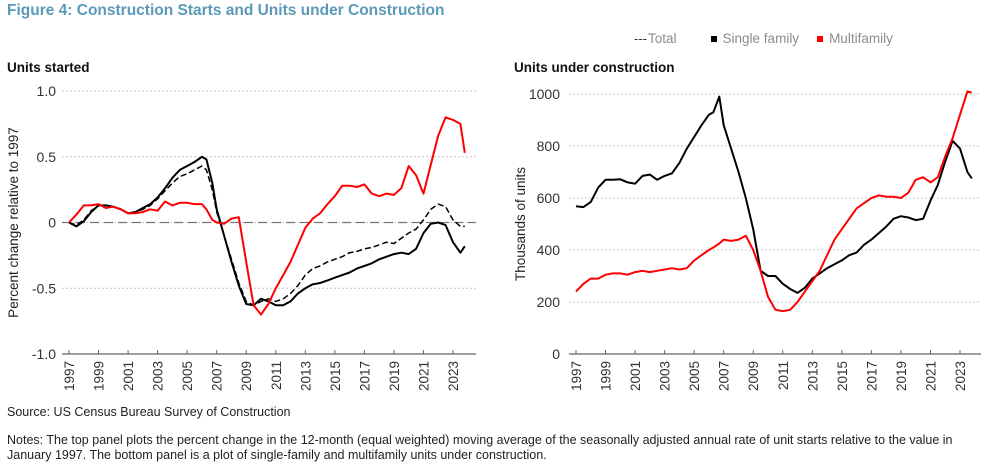 The width and height of the screenshot is (991, 472). Describe the element at coordinates (842, 376) in the screenshot. I see `right-x-tick-label: 2015` at that location.